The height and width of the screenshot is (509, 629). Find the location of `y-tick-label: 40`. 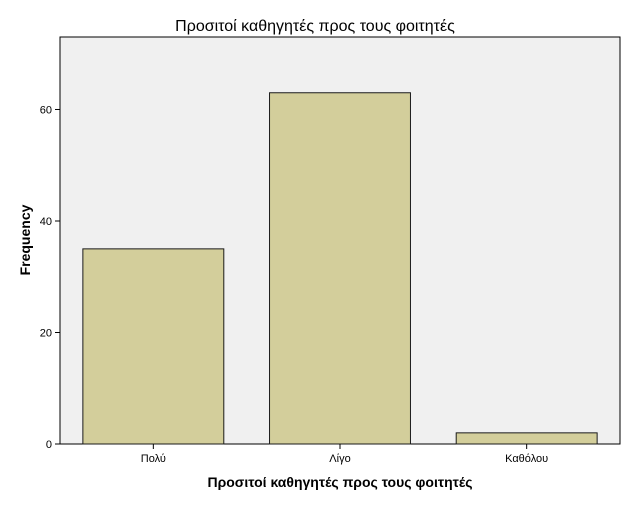

y-tick-label: 40 is located at coordinates (46, 222).